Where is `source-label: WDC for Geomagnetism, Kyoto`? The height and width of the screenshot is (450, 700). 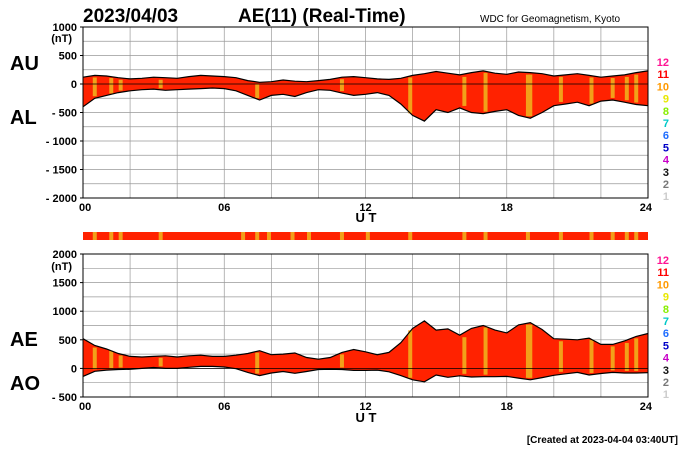 source-label: WDC for Geomagnetism, Kyoto is located at coordinates (550, 19).